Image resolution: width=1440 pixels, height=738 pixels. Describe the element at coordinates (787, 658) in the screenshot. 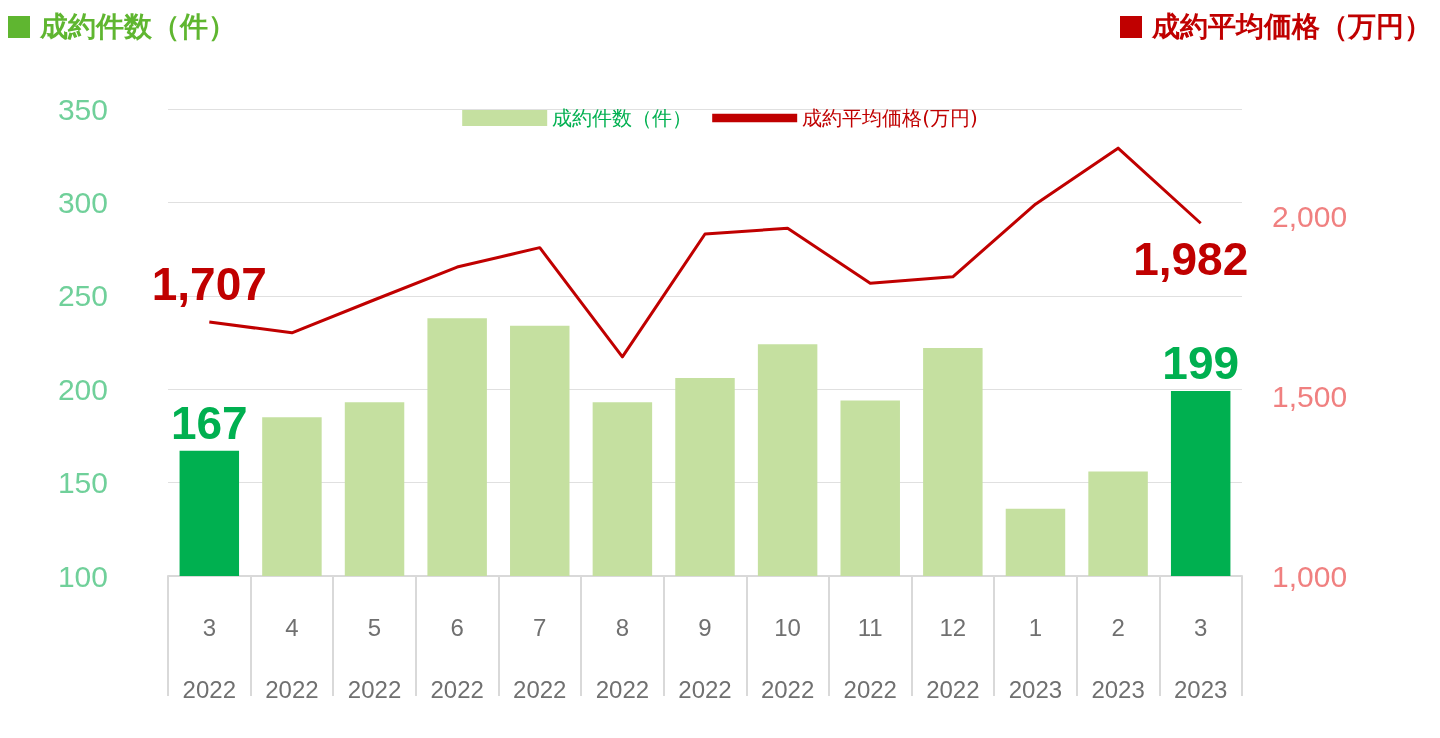

I see `category-label: 10 2022` at that location.